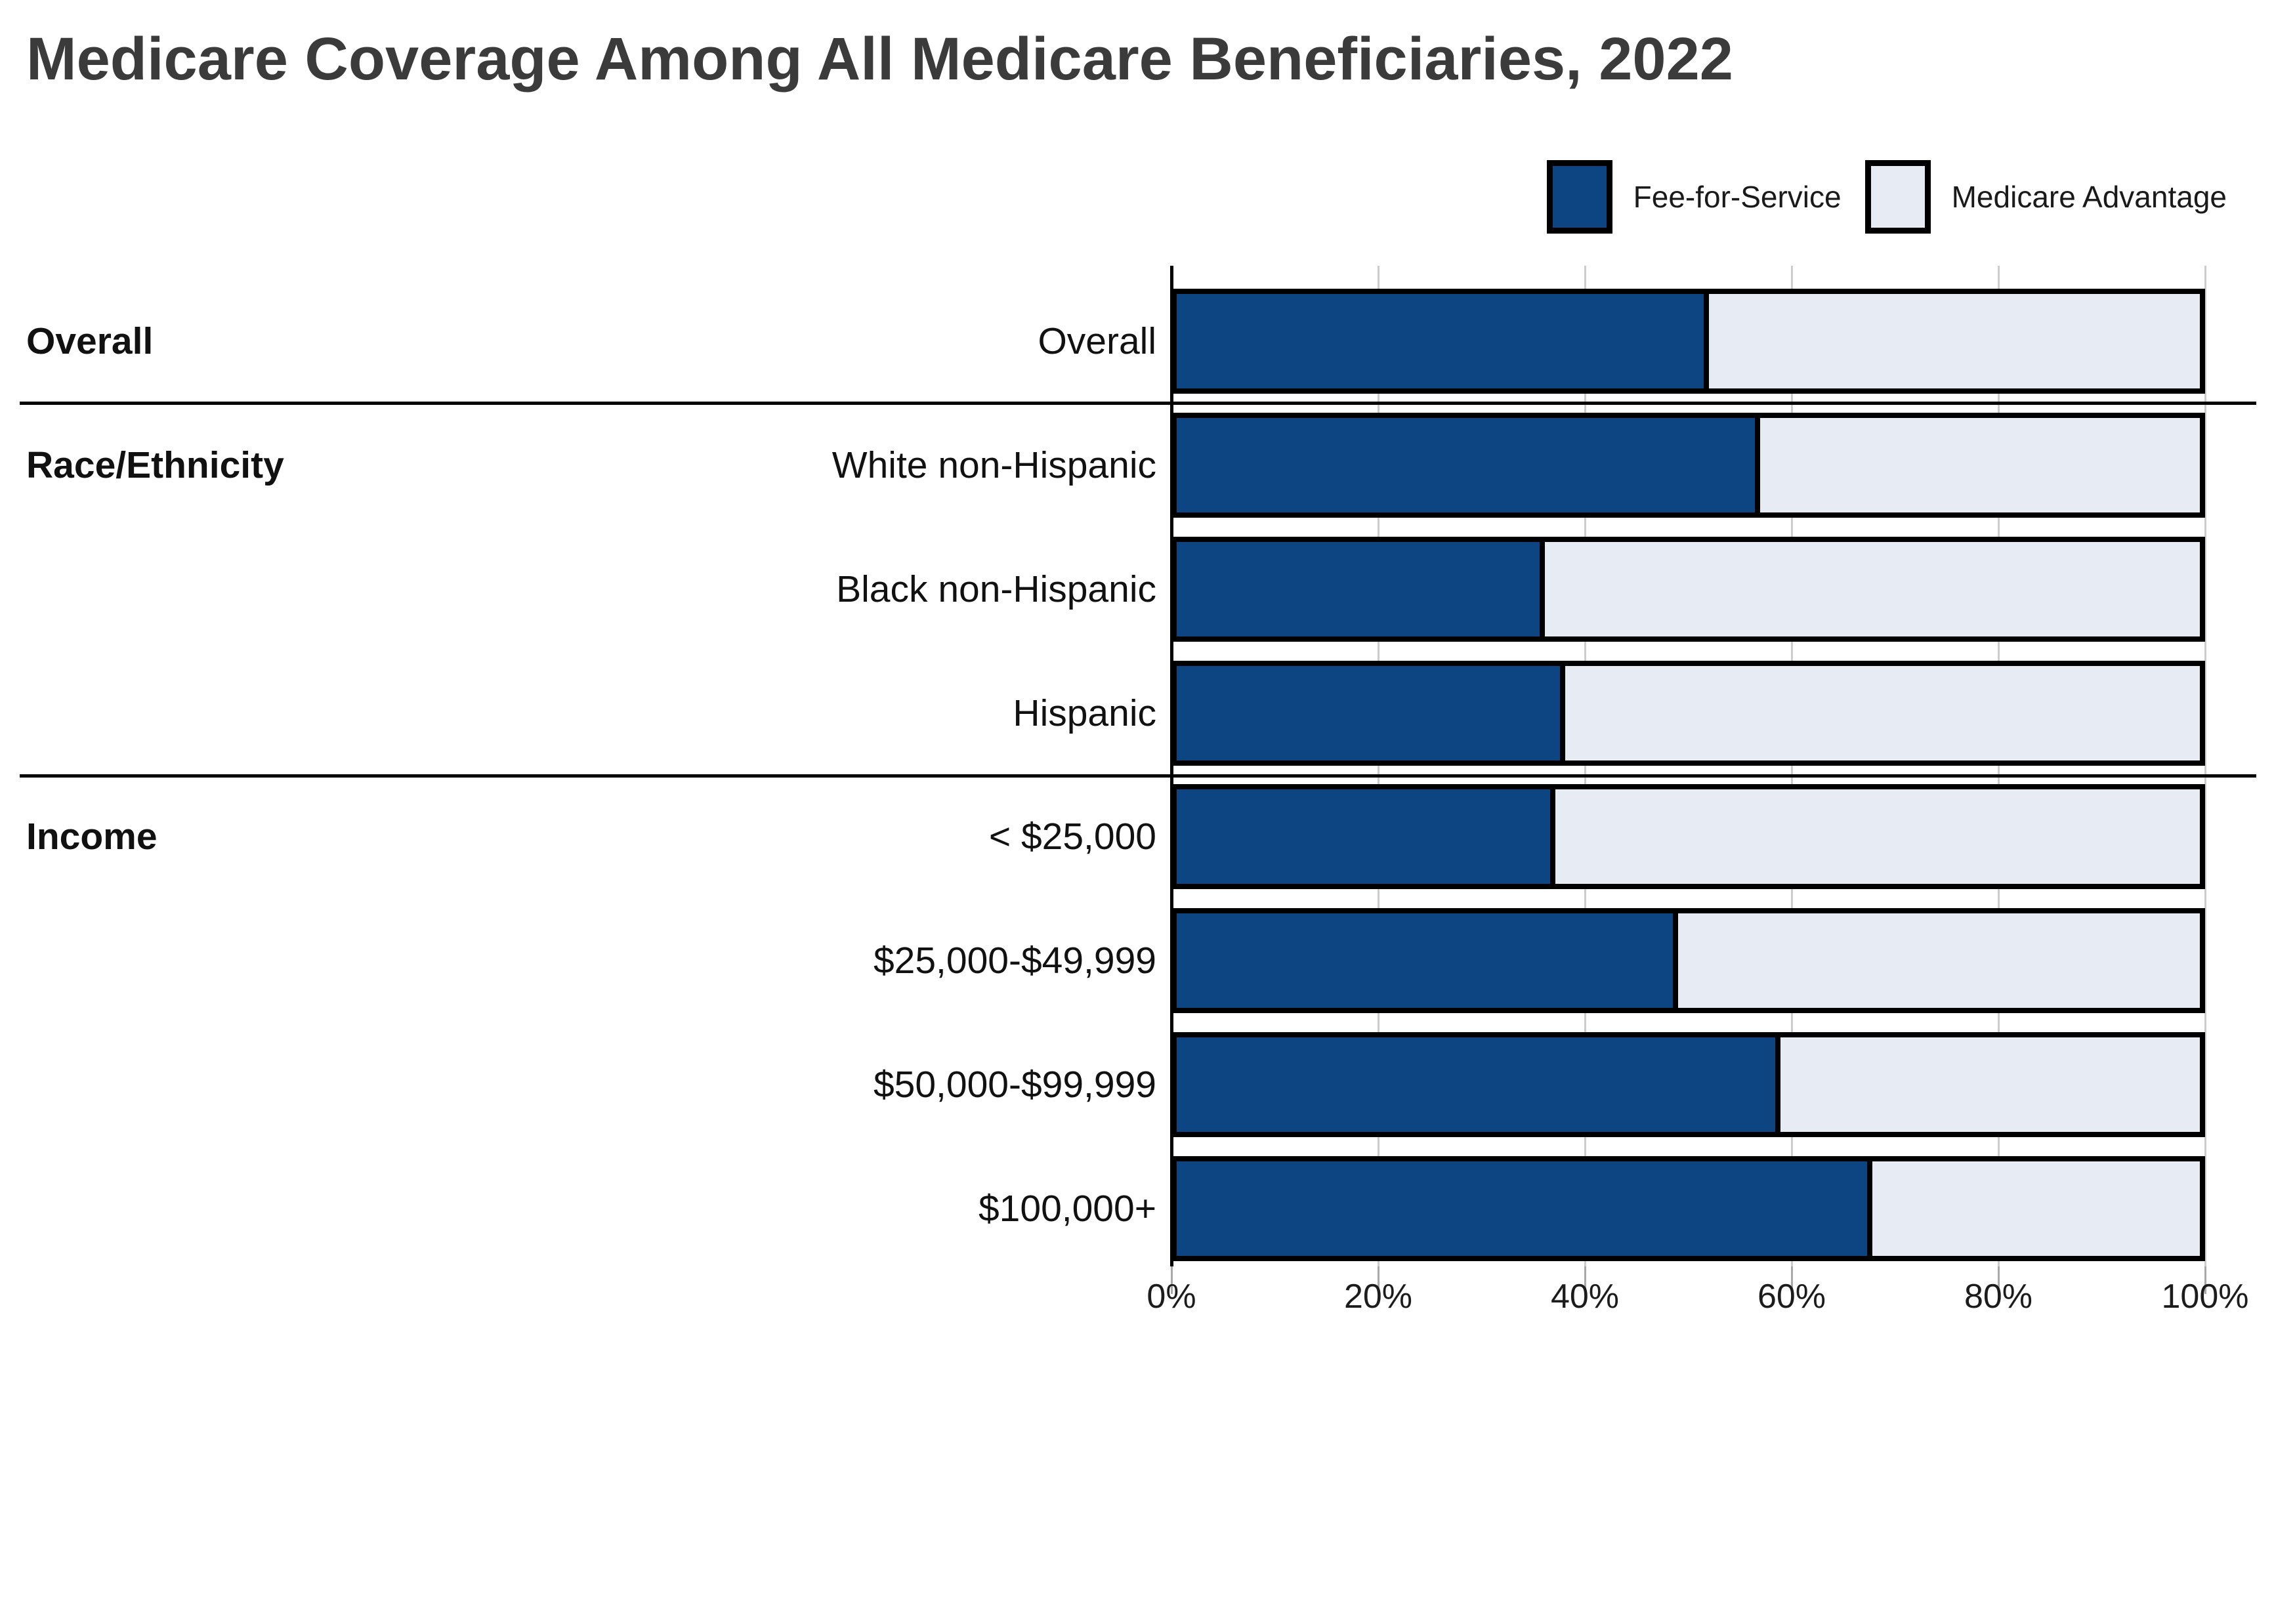  I want to click on row-label: $25,000-$49,999, so click(1014, 961).